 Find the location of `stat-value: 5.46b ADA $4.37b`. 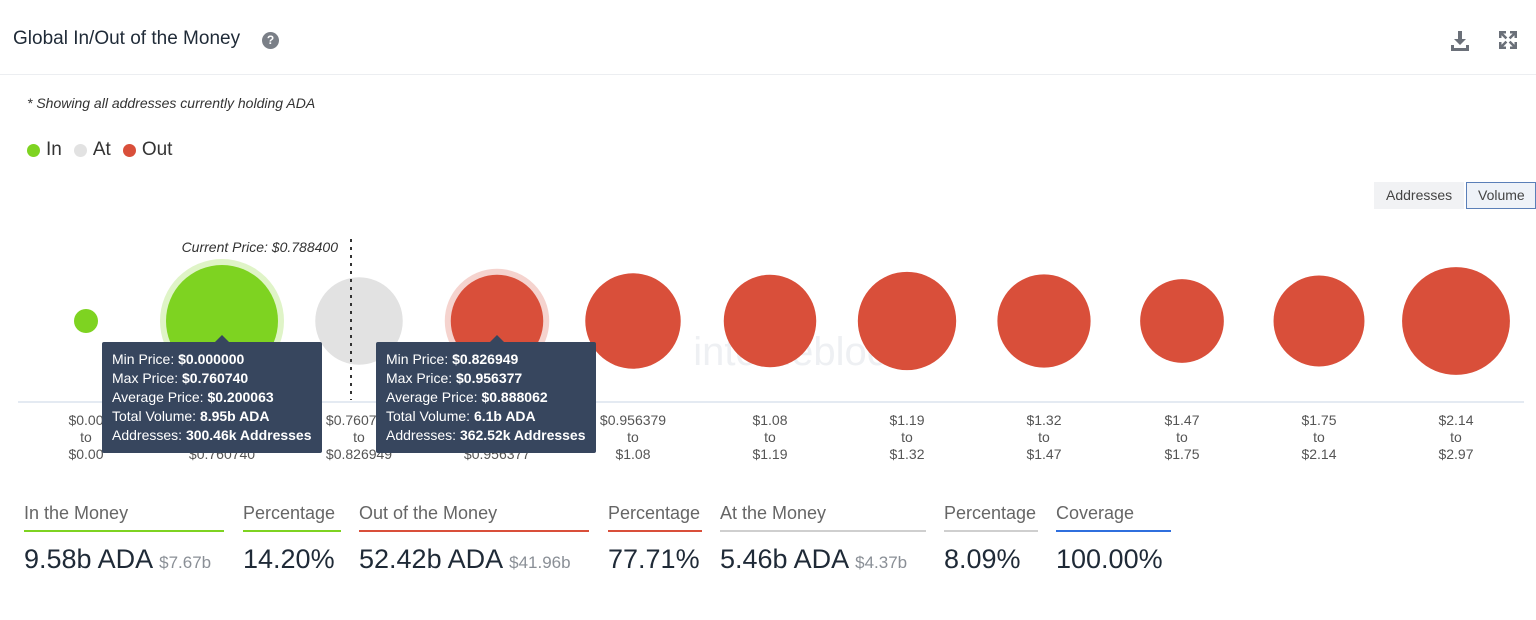

stat-value: 5.46b ADA $4.37b is located at coordinates (823, 559).